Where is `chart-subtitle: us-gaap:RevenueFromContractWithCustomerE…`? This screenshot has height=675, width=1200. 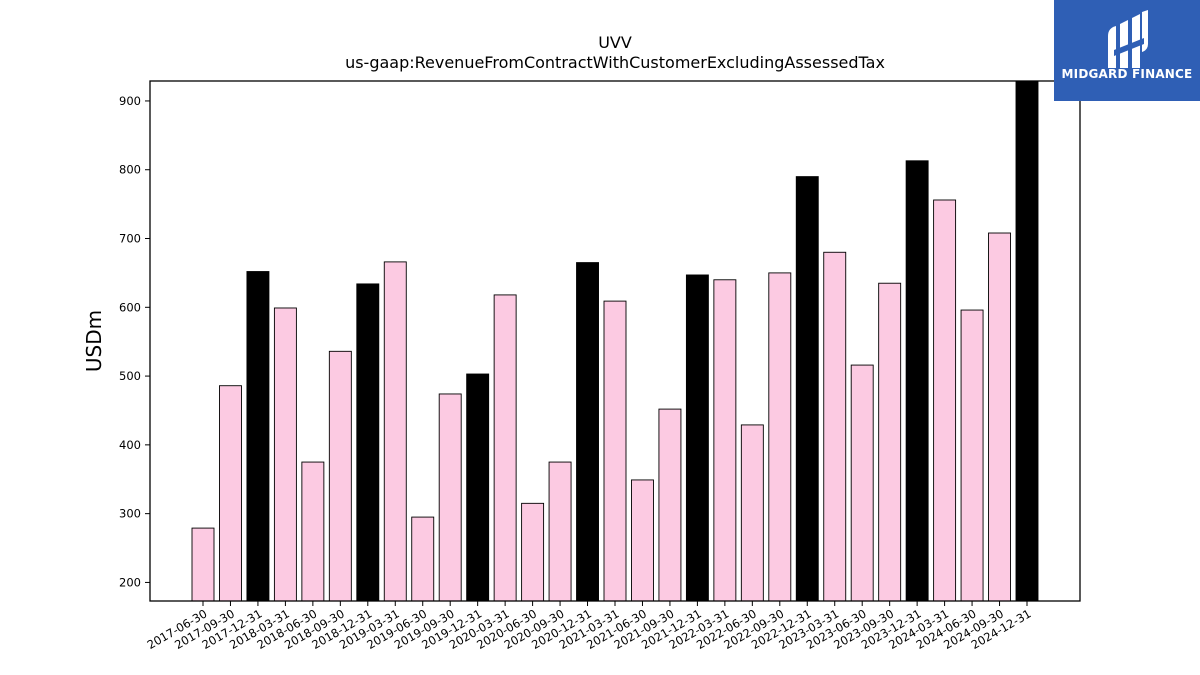 chart-subtitle: us-gaap:RevenueFromContractWithCustomerE… is located at coordinates (615, 62).